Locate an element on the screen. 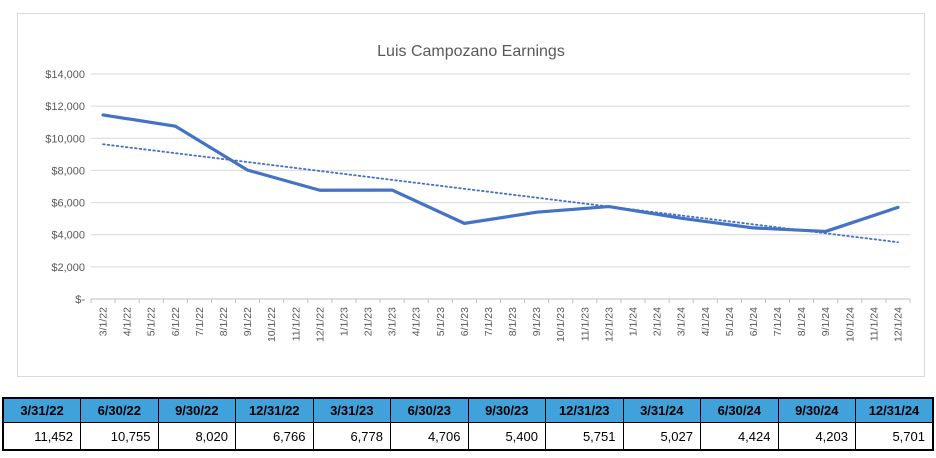 The height and width of the screenshot is (458, 936). x-axis-tick-label: 11/1/24 is located at coordinates (874, 324).